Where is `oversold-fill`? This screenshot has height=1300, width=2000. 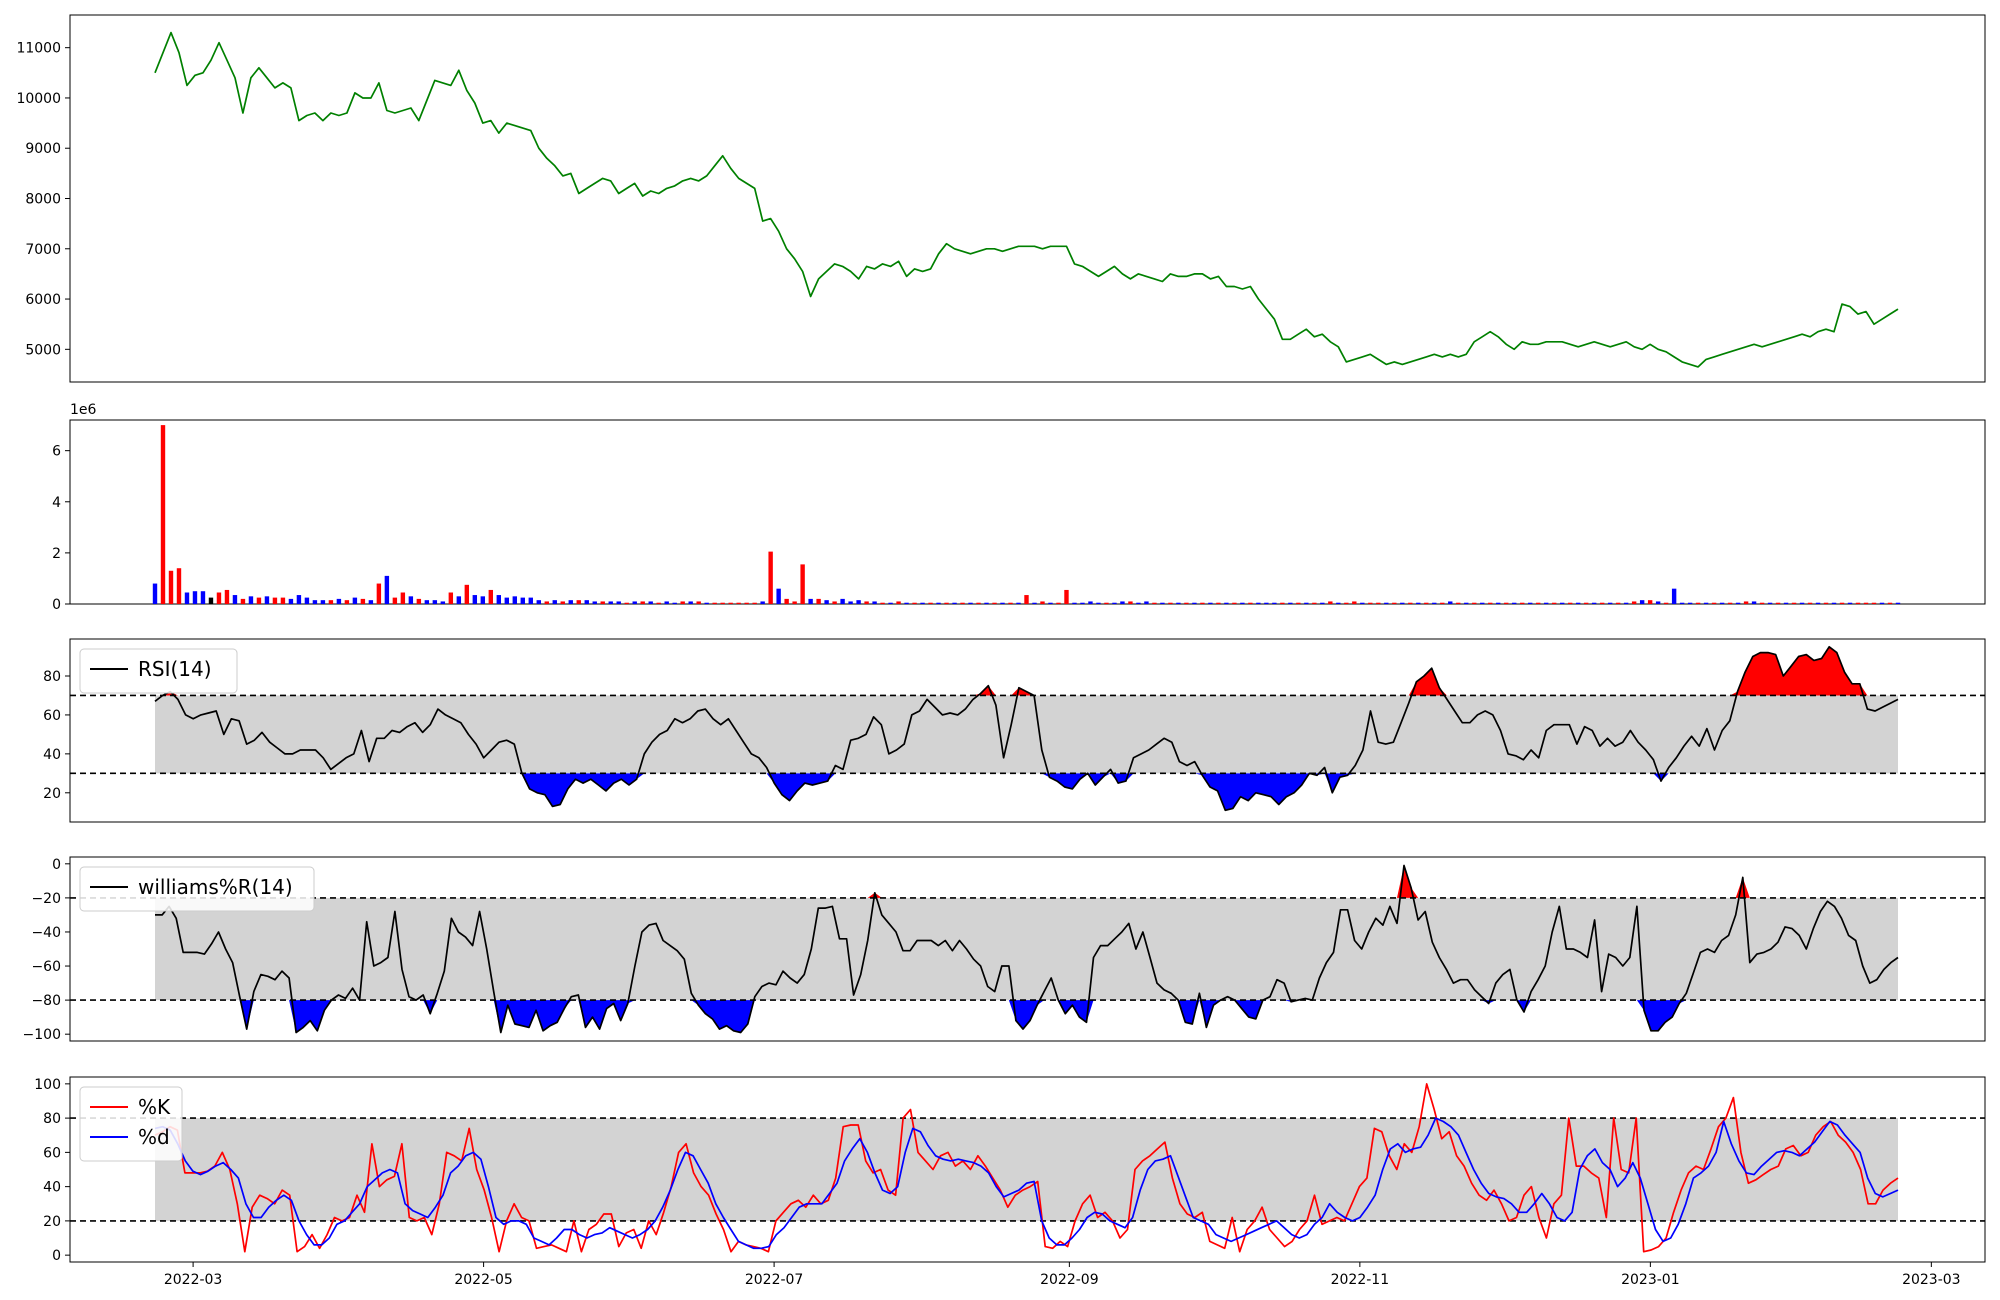 oversold-fill is located at coordinates (1026, 1016).